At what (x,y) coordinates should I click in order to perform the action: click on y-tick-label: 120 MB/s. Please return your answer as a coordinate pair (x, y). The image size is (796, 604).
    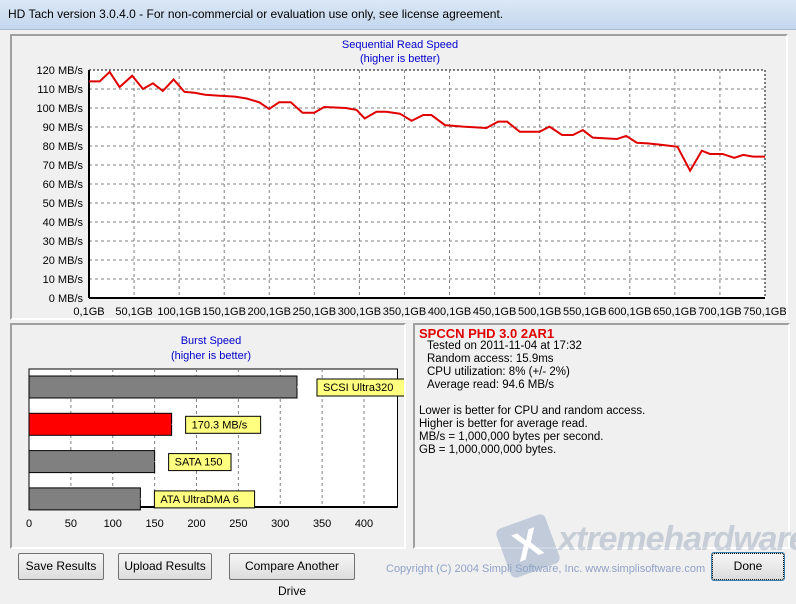
    Looking at the image, I should click on (60, 71).